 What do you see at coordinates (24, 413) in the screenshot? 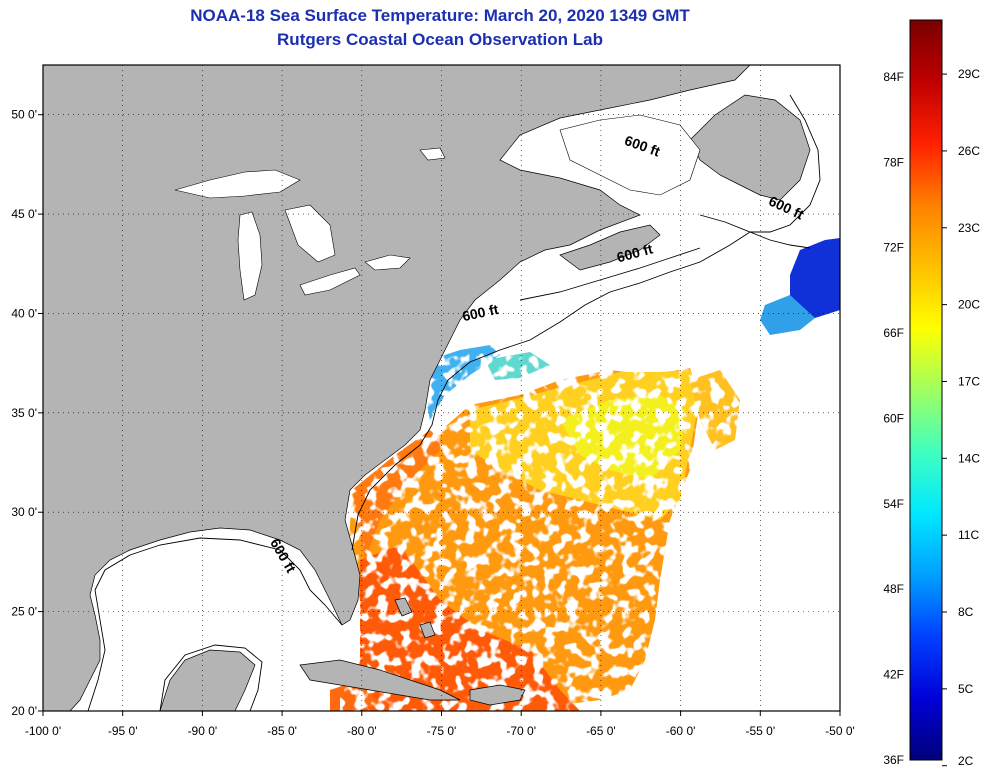
I see `lat-tick-label: 35 0'` at bounding box center [24, 413].